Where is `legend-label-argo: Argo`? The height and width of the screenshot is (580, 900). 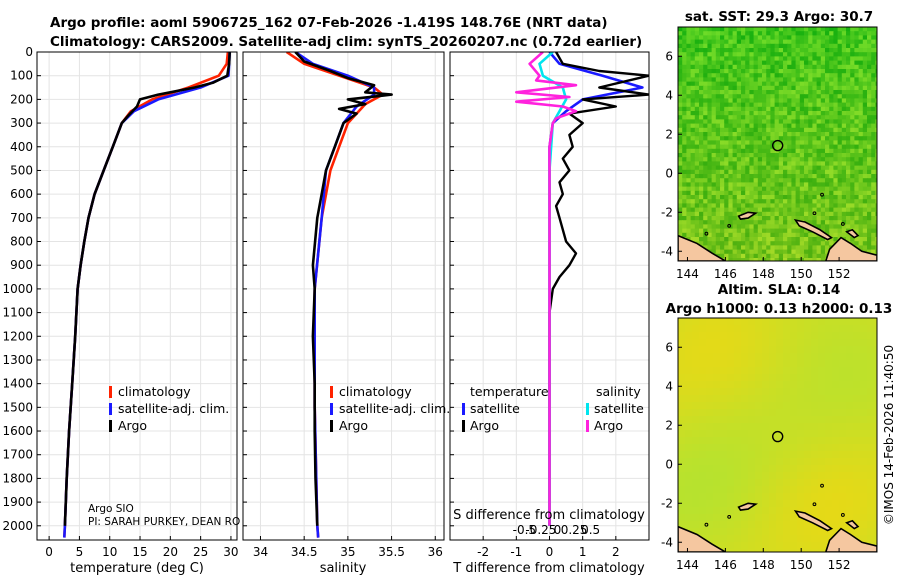
legend-label-argo: Argo is located at coordinates (353, 425).